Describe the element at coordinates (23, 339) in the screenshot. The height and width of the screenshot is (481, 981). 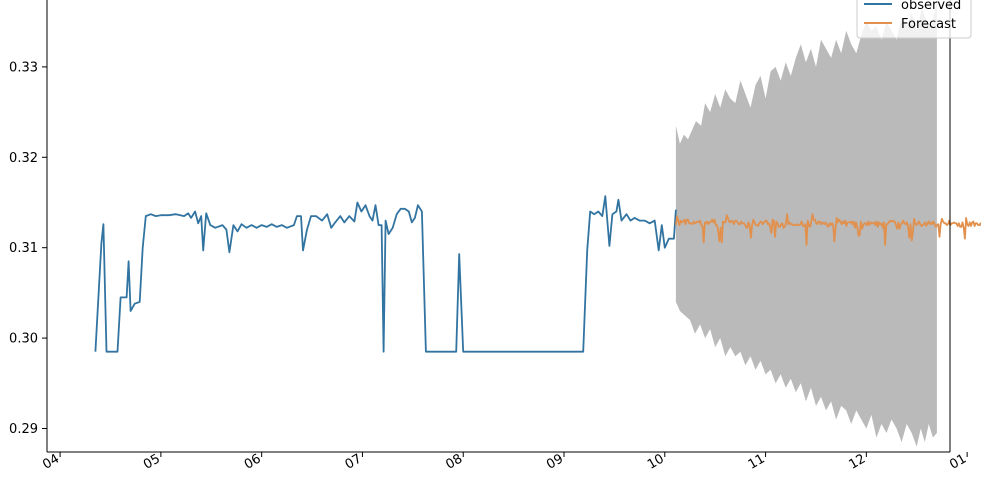
I see `y-tick-label-0.30: 0.30` at that location.